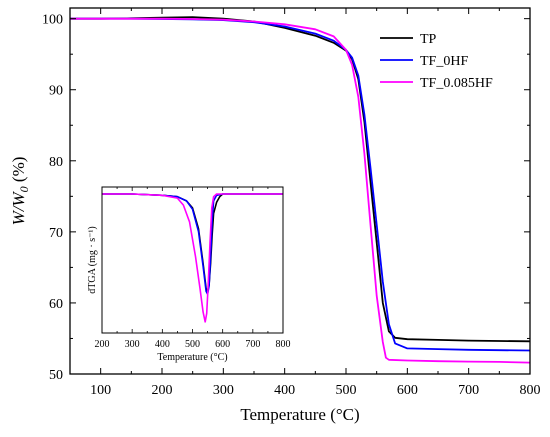  Describe the element at coordinates (456, 83) in the screenshot. I see `legend-label-tf-0-085hf: TF_0.085HF` at that location.